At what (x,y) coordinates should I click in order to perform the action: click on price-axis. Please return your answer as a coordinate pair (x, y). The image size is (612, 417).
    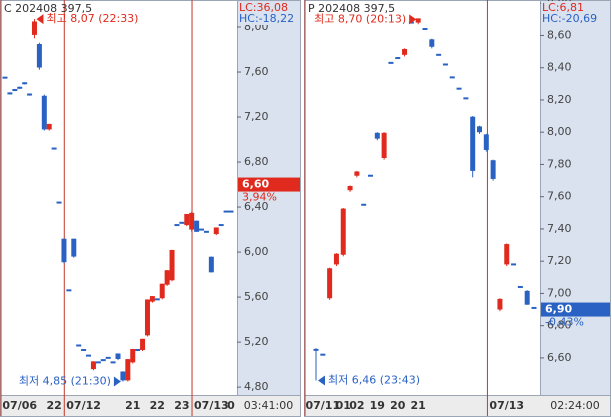
    Looking at the image, I should click on (269, 198).